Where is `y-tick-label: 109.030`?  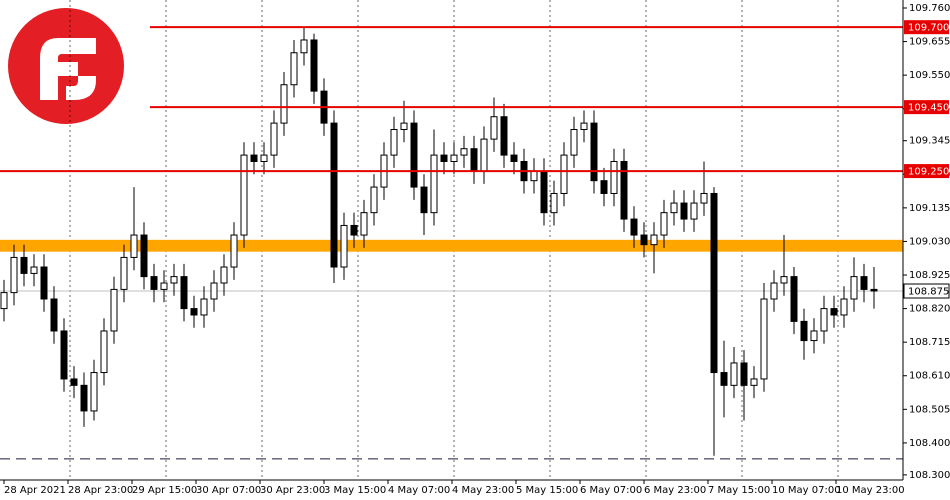
y-tick-label: 109.030 is located at coordinates (929, 241).